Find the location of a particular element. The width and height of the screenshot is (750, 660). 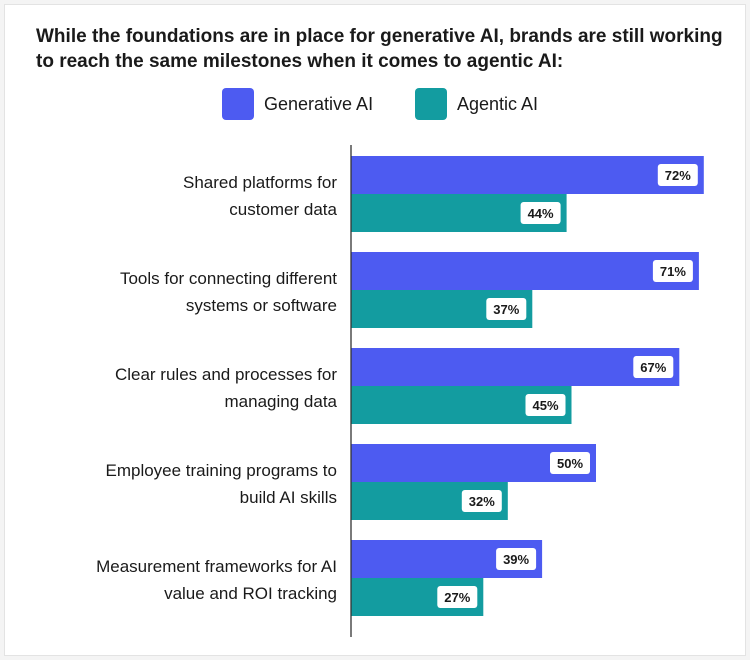

data-label-agentic: 44% is located at coordinates (541, 213).